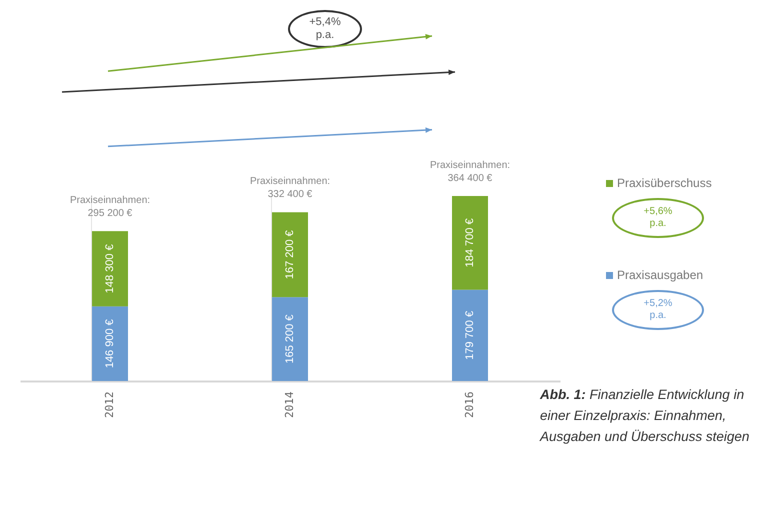 This screenshot has width=771, height=507. What do you see at coordinates (290, 188) in the screenshot?
I see `total-label: Praxiseinnahmen: 332 400 €` at bounding box center [290, 188].